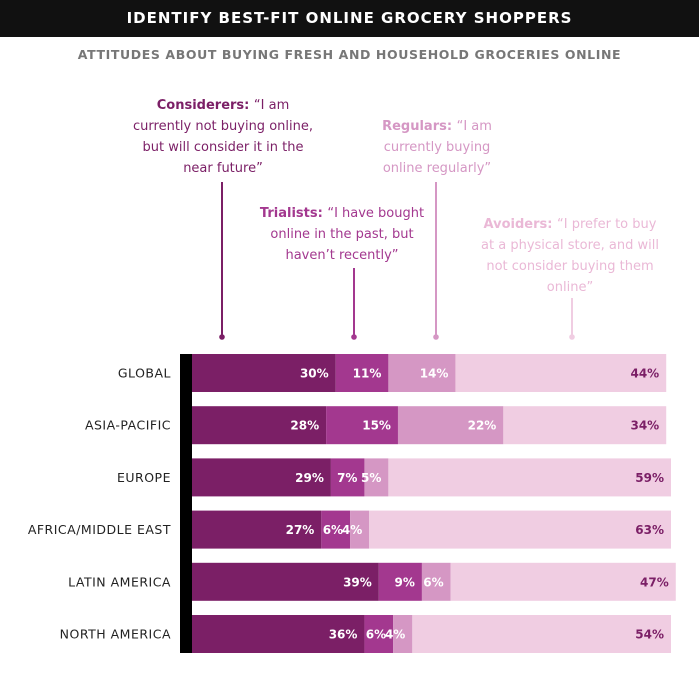 The width and height of the screenshot is (699, 684). What do you see at coordinates (371, 478) in the screenshot?
I see `data-label: 5%` at bounding box center [371, 478].